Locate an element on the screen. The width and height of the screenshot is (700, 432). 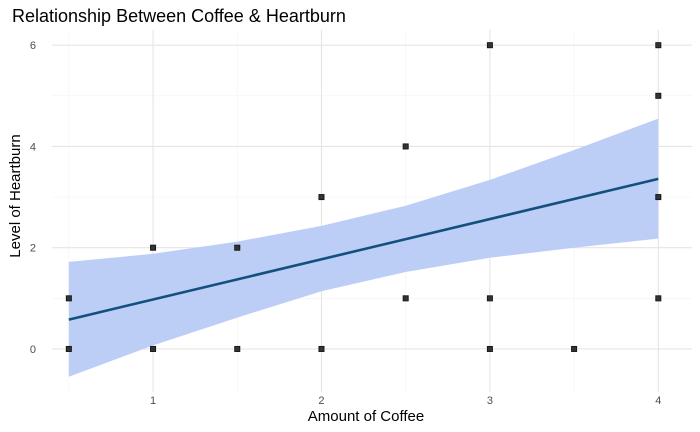
y-tick-labels: 0 2 4 6 is located at coordinates (33, 198).